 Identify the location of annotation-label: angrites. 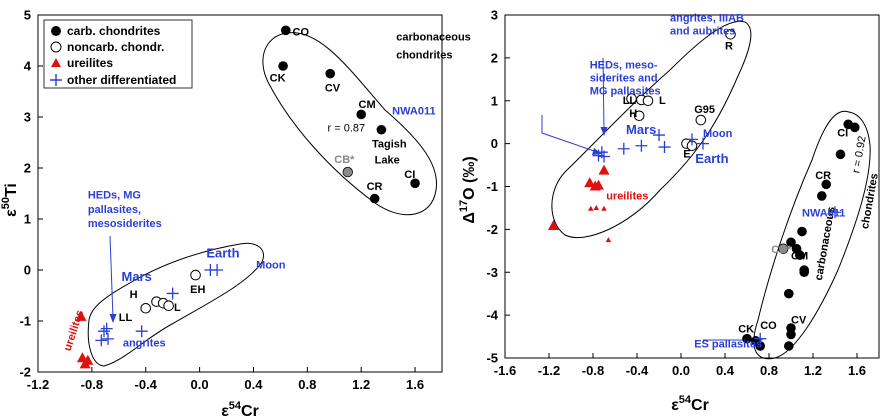
(144, 344).